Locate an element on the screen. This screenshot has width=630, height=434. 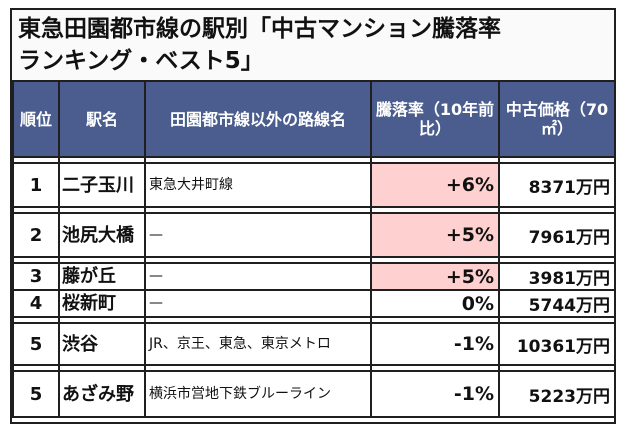
other-lines-cell: 東急大井町線 is located at coordinates (258, 185).